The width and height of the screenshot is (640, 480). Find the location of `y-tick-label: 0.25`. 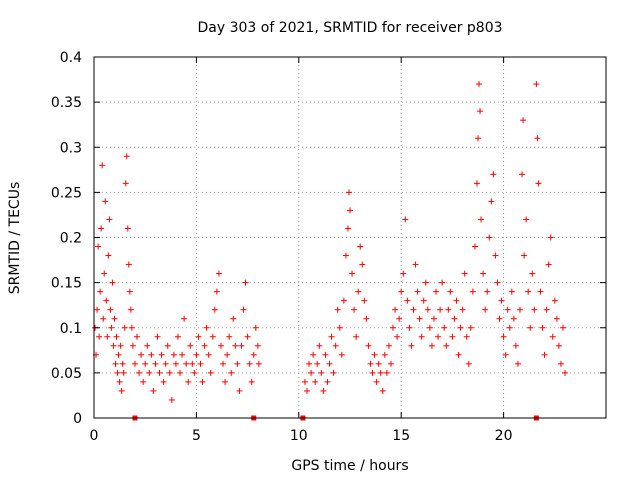

y-tick-label: 0.25 is located at coordinates (66, 193).